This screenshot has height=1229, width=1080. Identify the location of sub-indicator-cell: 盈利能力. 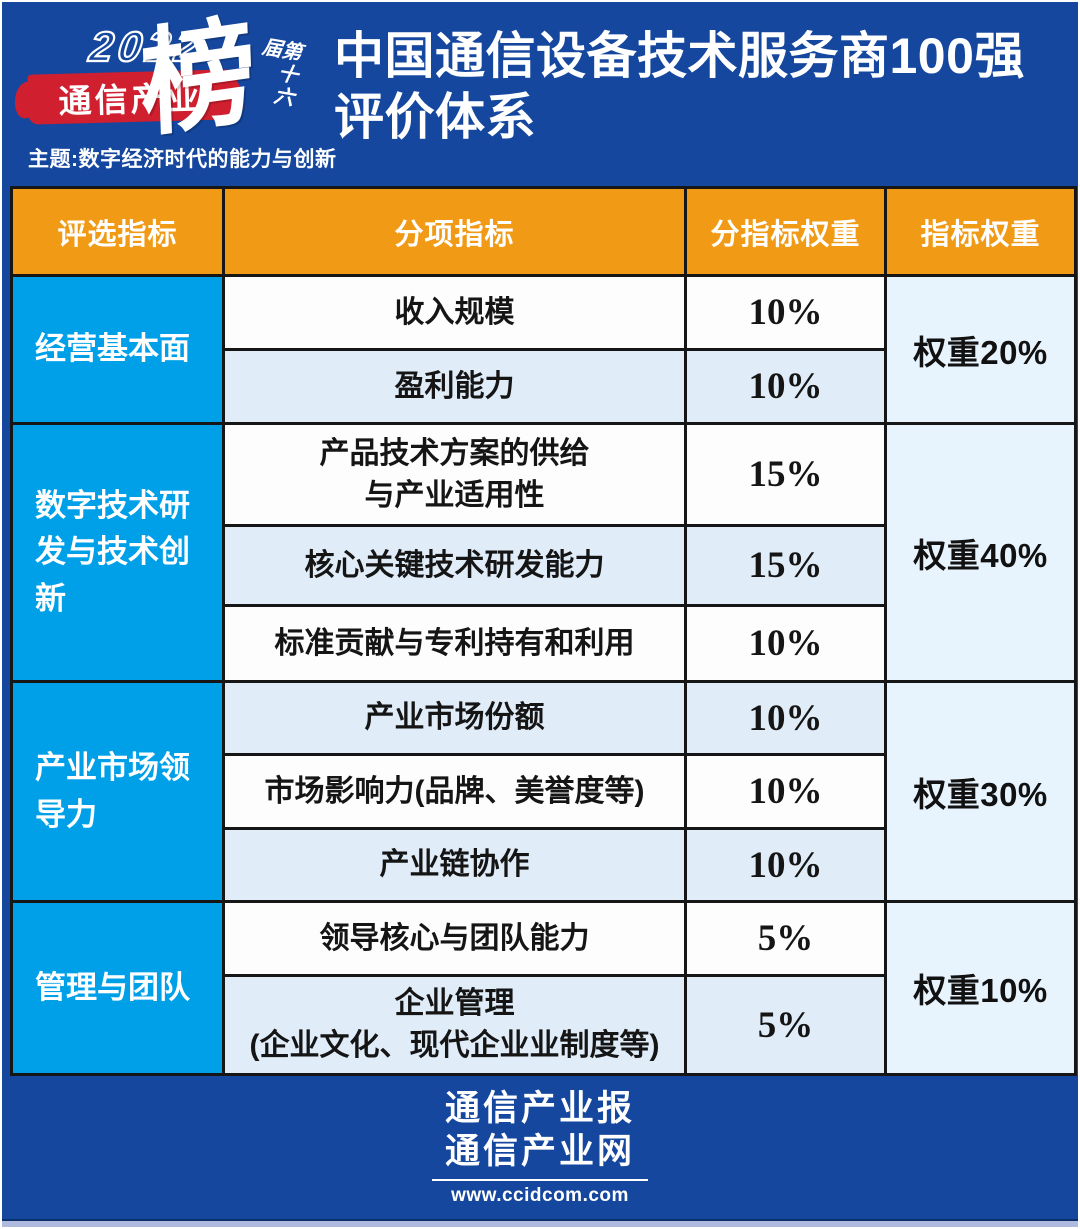
(454, 386).